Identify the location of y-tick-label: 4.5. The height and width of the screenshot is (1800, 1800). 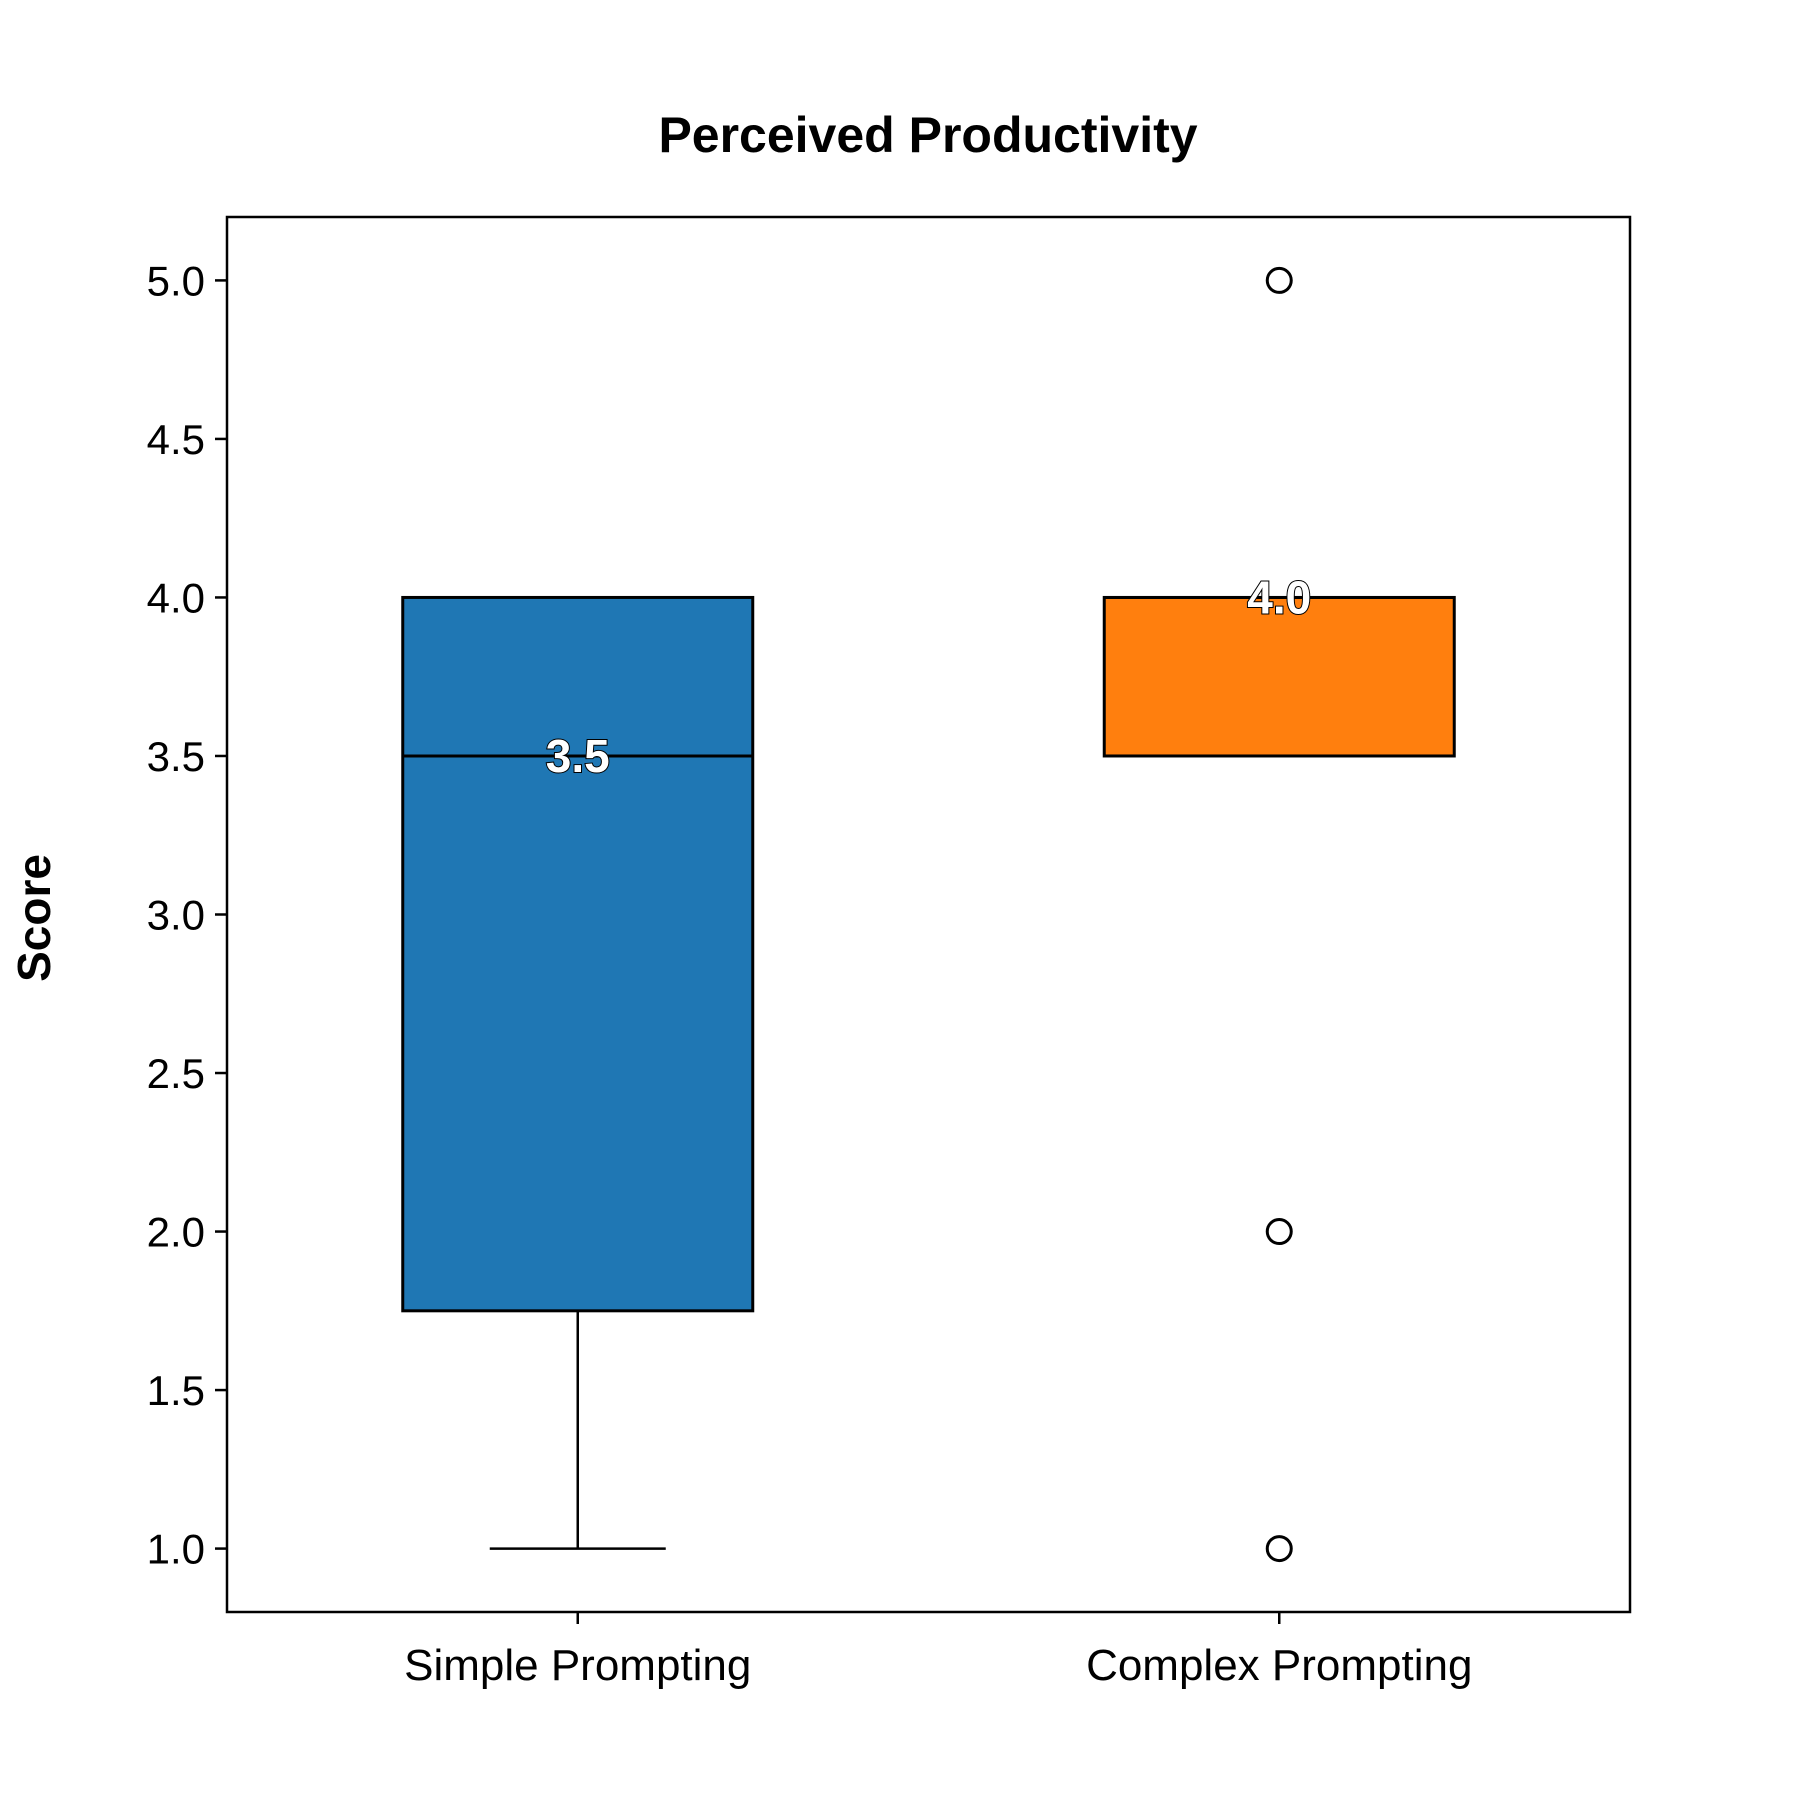
(176, 439).